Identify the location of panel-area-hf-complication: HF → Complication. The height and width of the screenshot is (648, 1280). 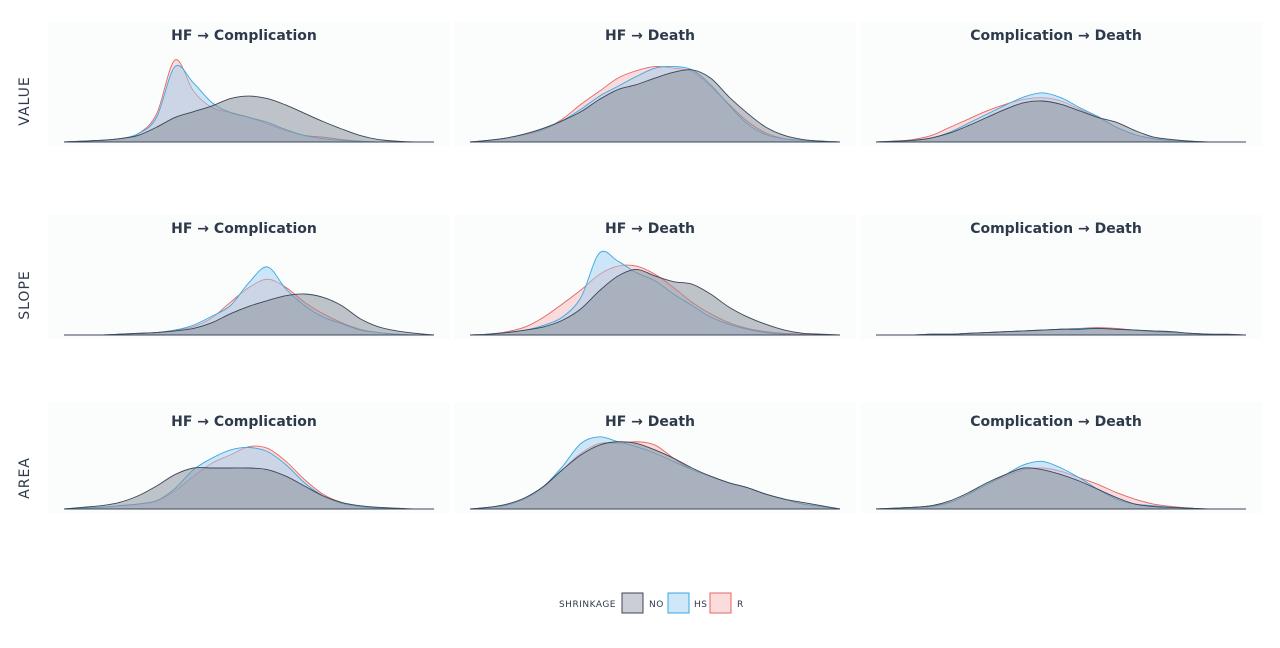
(249, 457).